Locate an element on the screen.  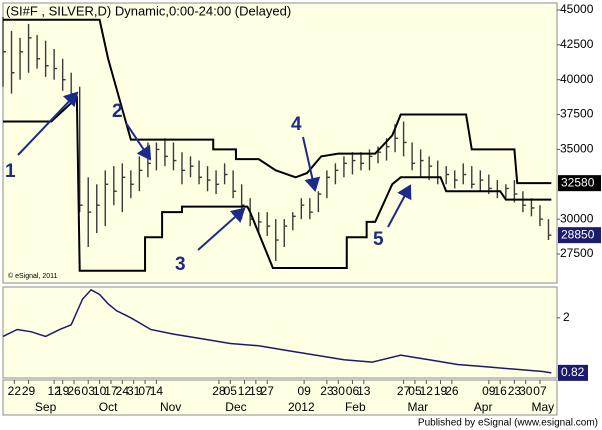
month-label: Mar is located at coordinates (417, 407).